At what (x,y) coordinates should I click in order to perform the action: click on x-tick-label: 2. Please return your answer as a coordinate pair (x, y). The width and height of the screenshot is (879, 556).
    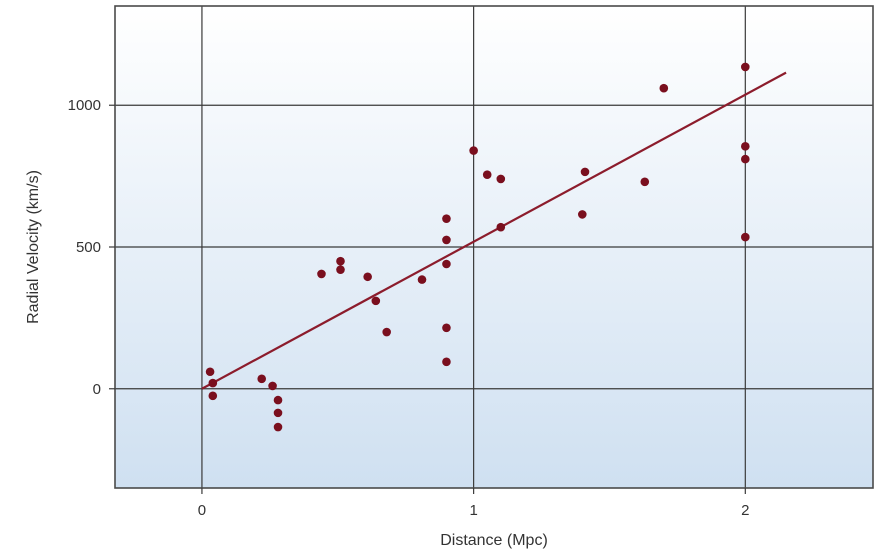
    Looking at the image, I should click on (745, 510).